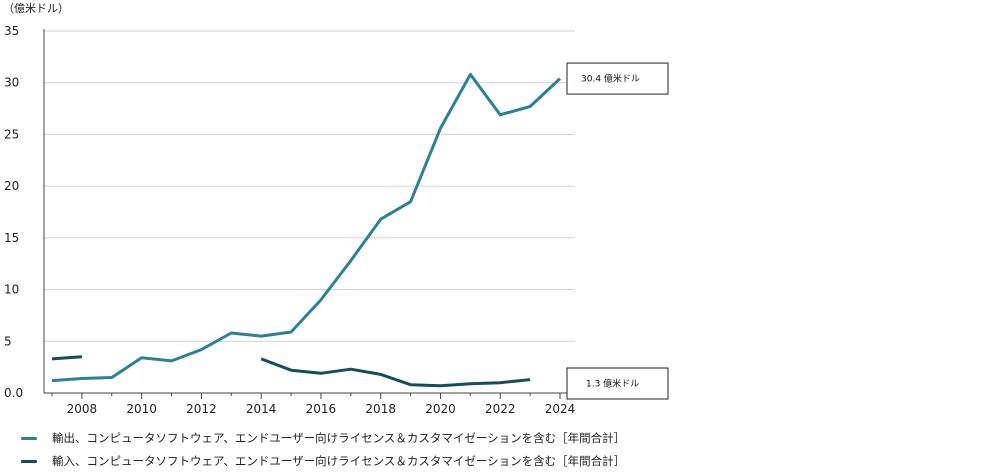  I want to click on x-tick-labels: 2008 2010 2012 2014 2016 2018 2020 2022 2024, so click(321, 409).